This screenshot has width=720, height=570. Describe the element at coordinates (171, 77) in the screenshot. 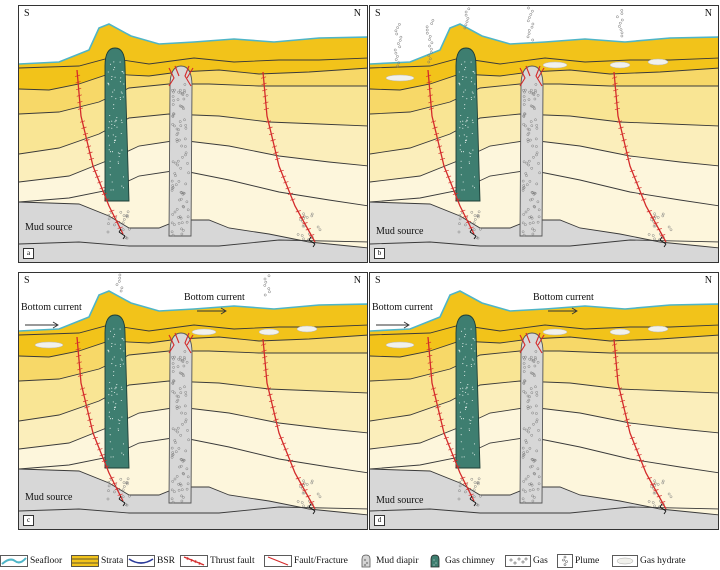

I see `fault-fracture` at that location.